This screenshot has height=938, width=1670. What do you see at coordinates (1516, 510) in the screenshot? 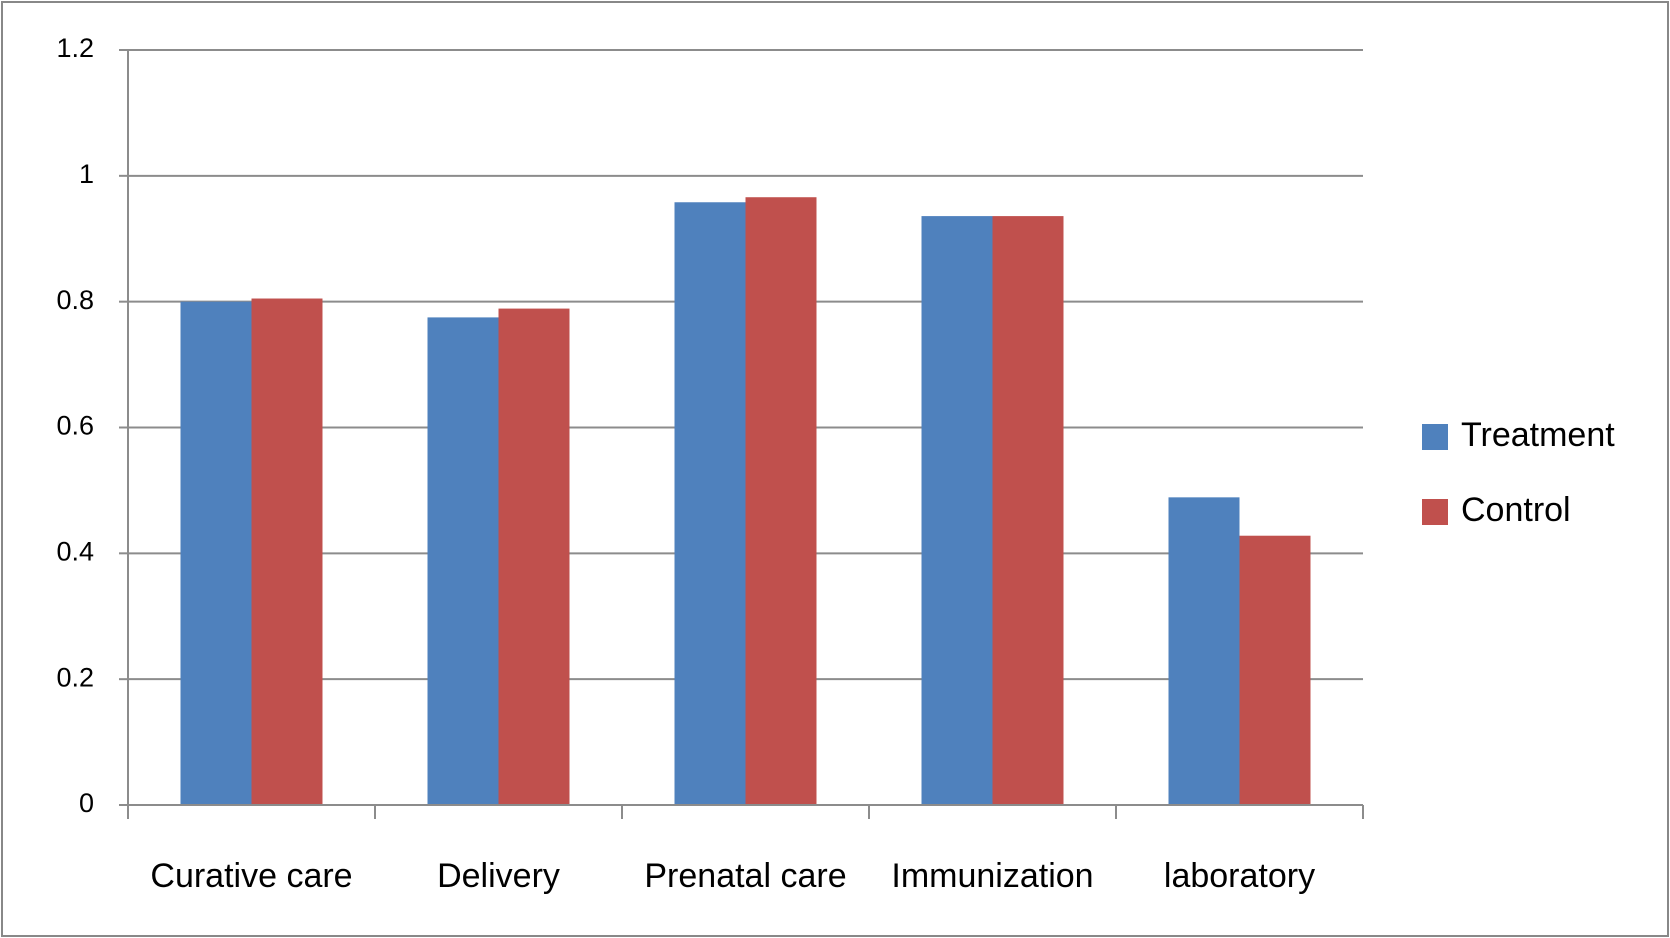
I see `legend-label: Control` at bounding box center [1516, 510].